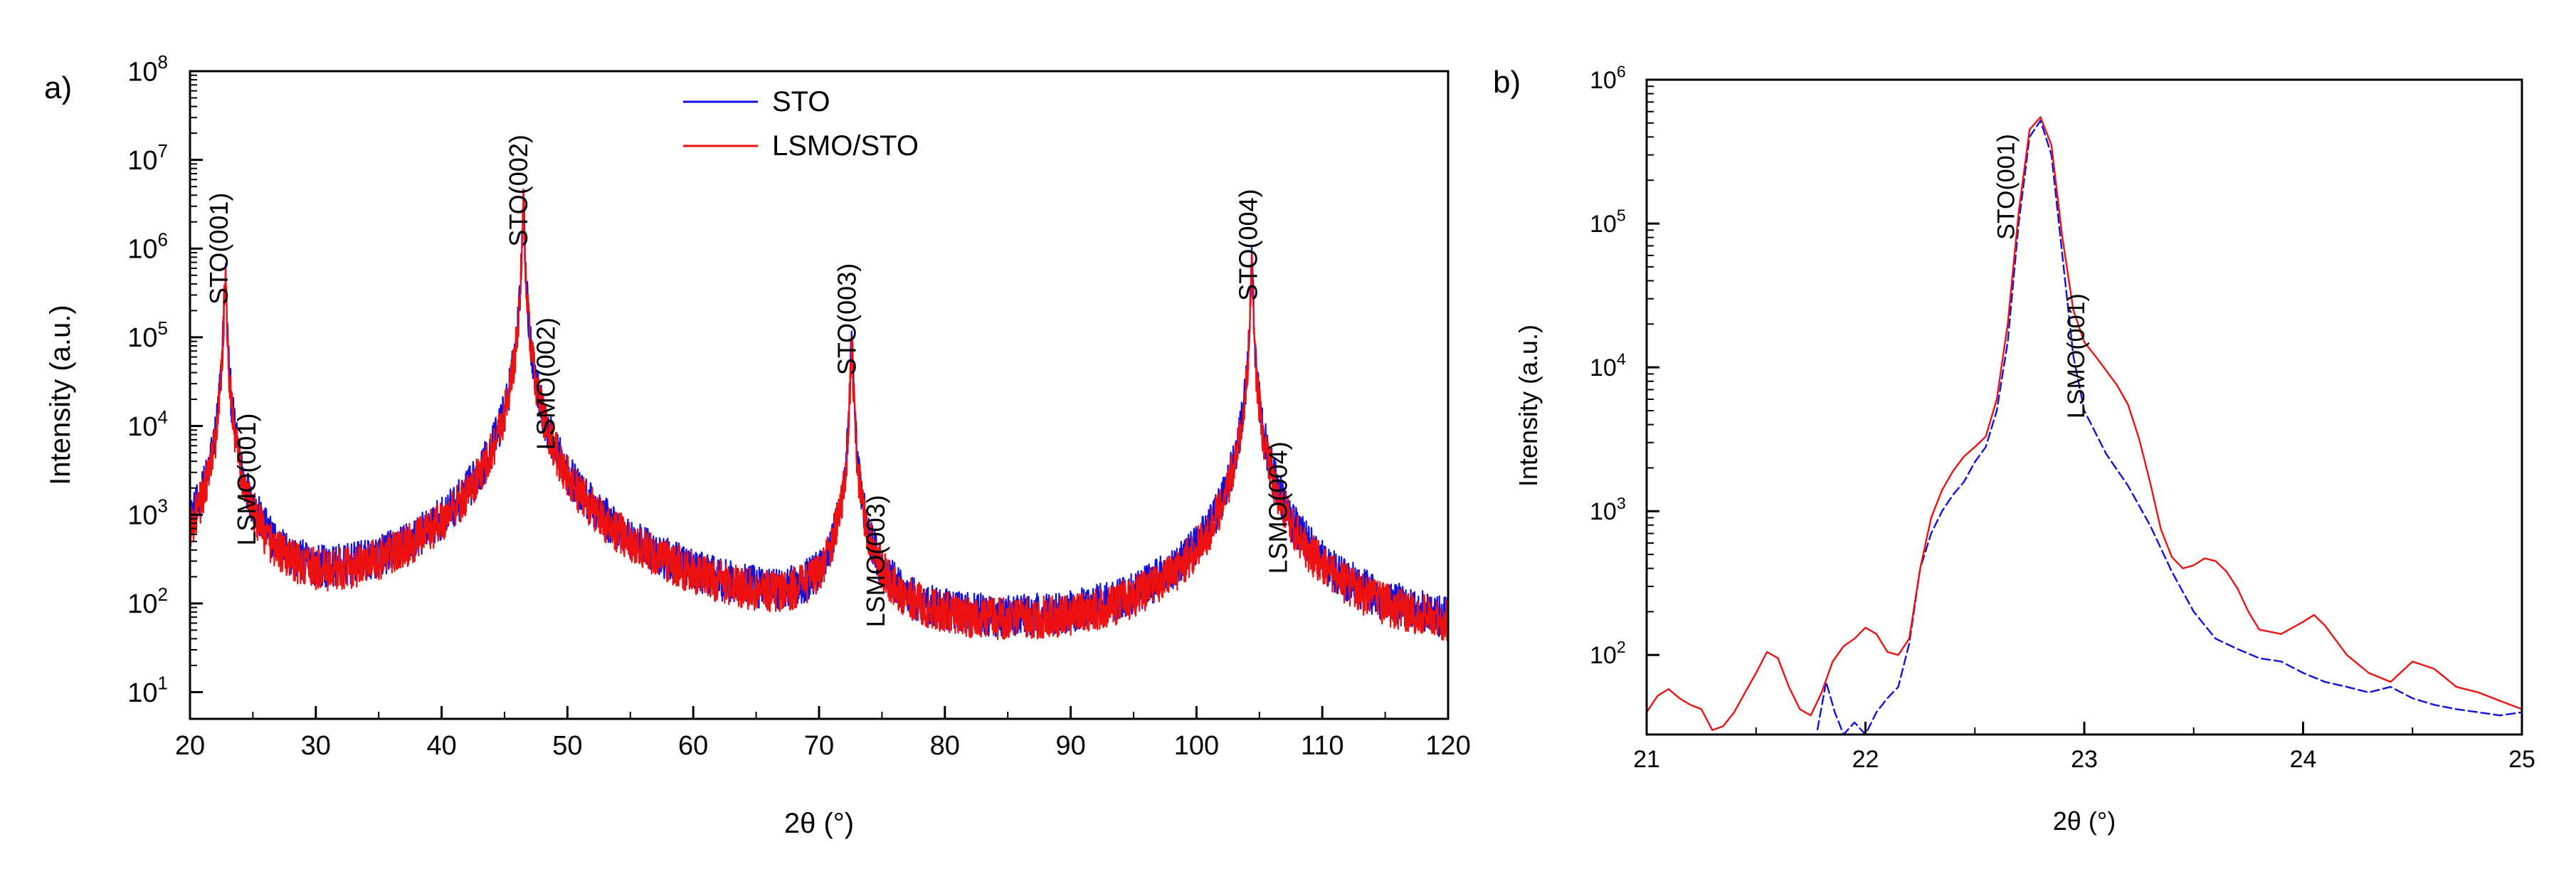 The width and height of the screenshot is (2576, 874). What do you see at coordinates (147, 159) in the screenshot?
I see `panel-a-y-tick-label: 10⁷` at bounding box center [147, 159].